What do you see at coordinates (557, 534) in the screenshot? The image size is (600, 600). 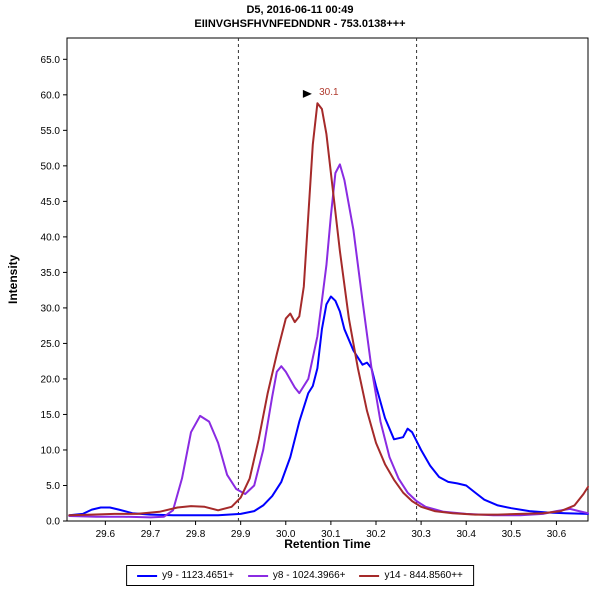 I see `x-tick-label: 30.6` at bounding box center [557, 534].